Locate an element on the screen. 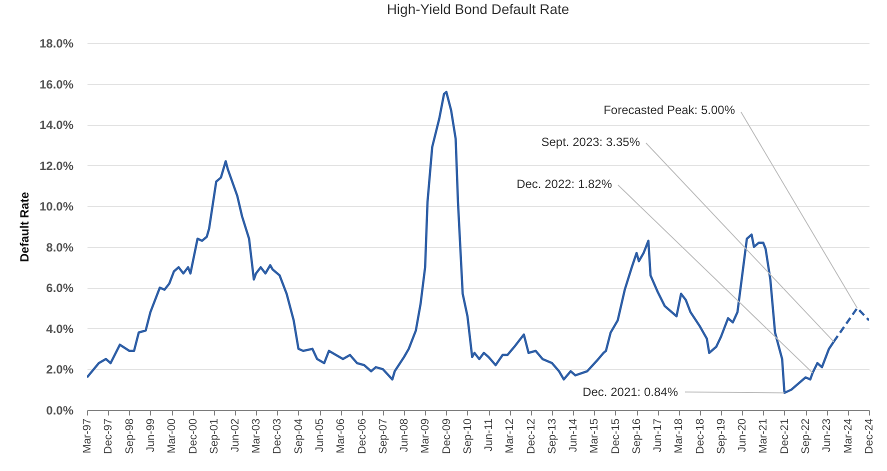 This screenshot has width=887, height=471. x-tick-label: Dec-18 is located at coordinates (700, 436).